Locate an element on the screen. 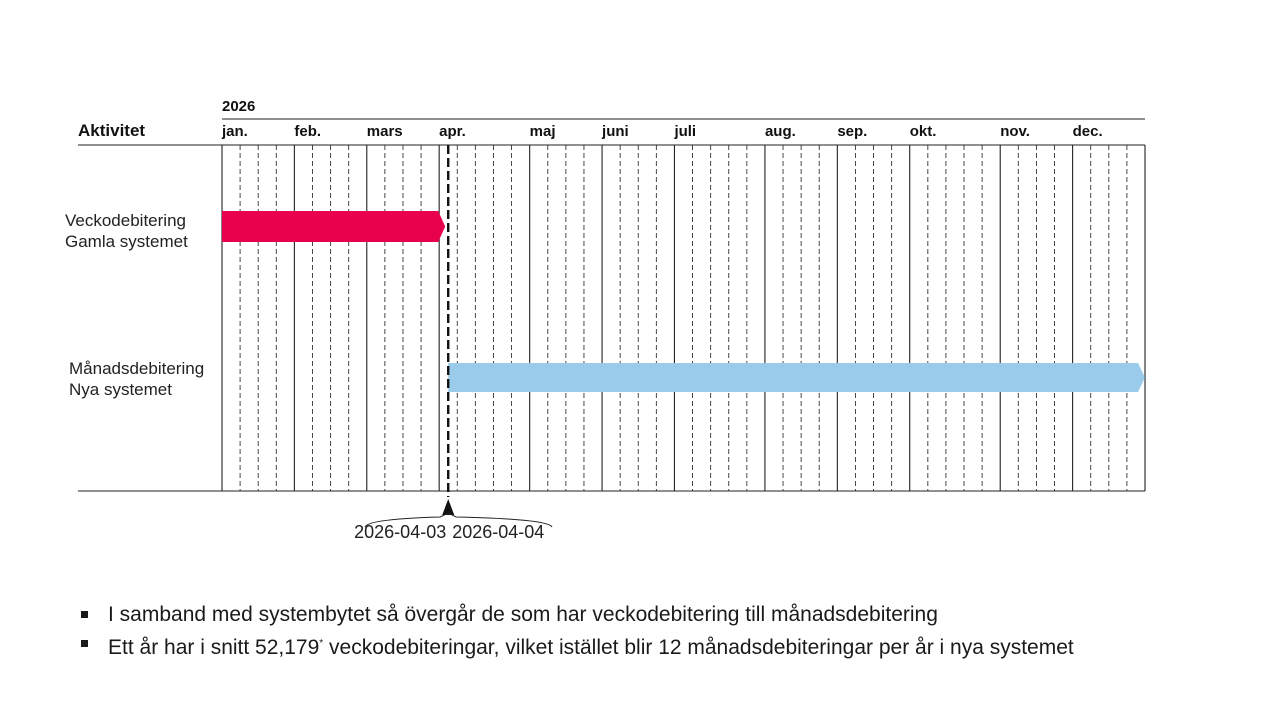 This screenshot has height=720, width=1280. milestone-marker: 2026-04-03 2026-04-04 is located at coordinates (453, 343).